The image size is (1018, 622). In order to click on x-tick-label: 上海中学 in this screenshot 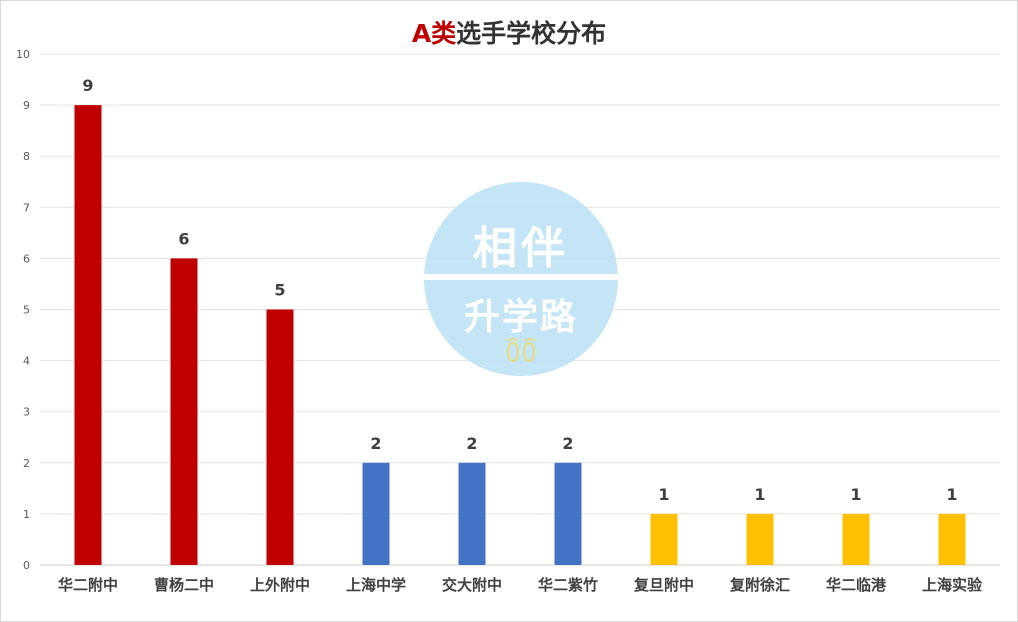, I will do `click(376, 585)`.